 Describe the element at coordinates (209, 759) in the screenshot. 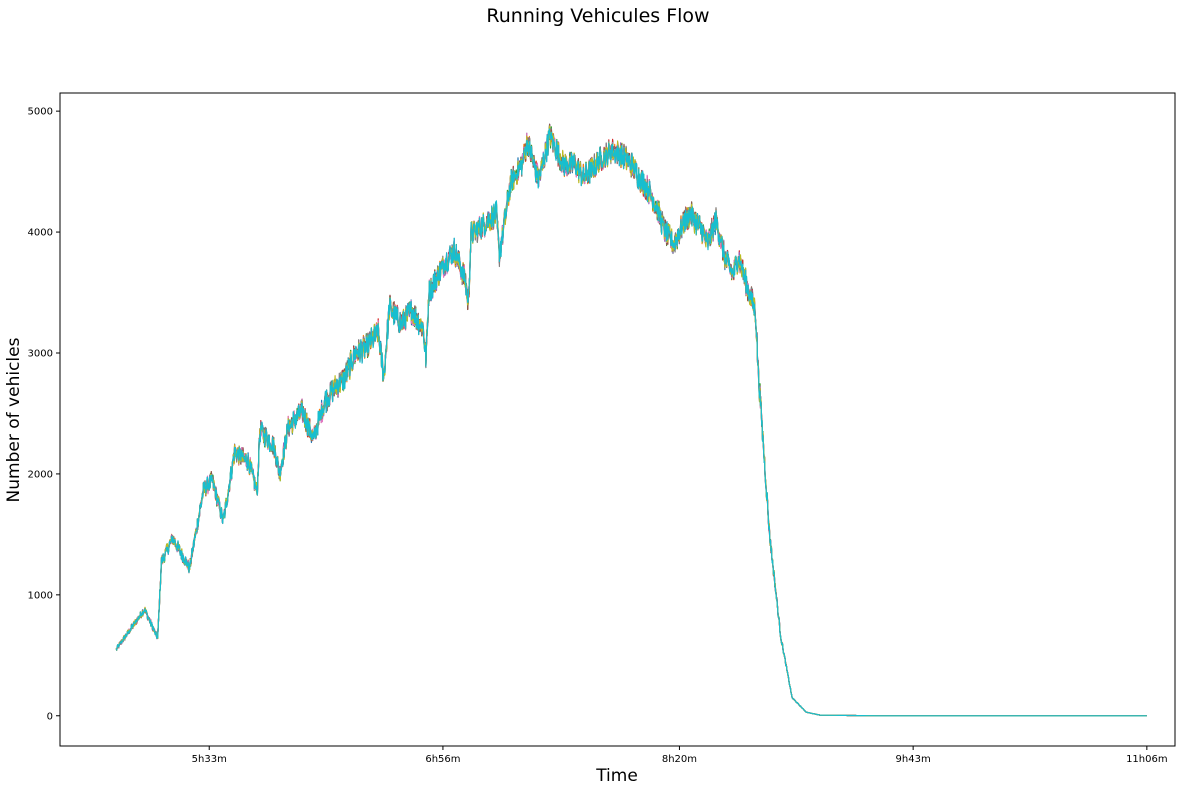

I see `x-tick-label: 5h33m` at that location.